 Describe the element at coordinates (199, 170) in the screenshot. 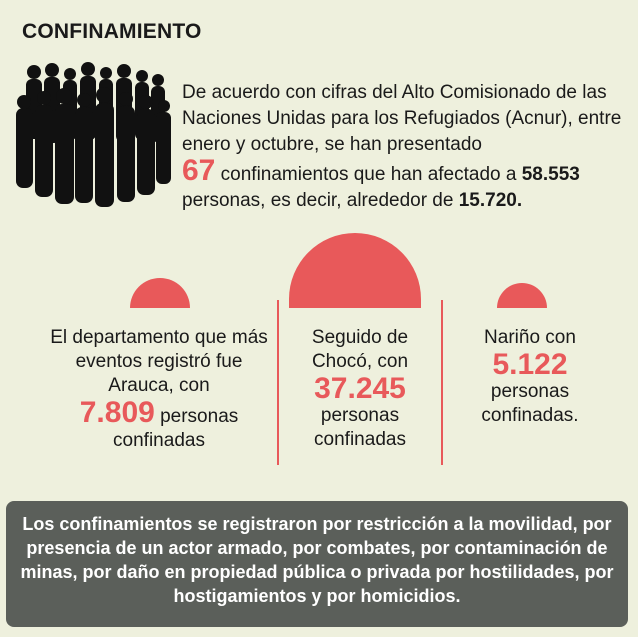

I see `confinement-count: 67` at that location.